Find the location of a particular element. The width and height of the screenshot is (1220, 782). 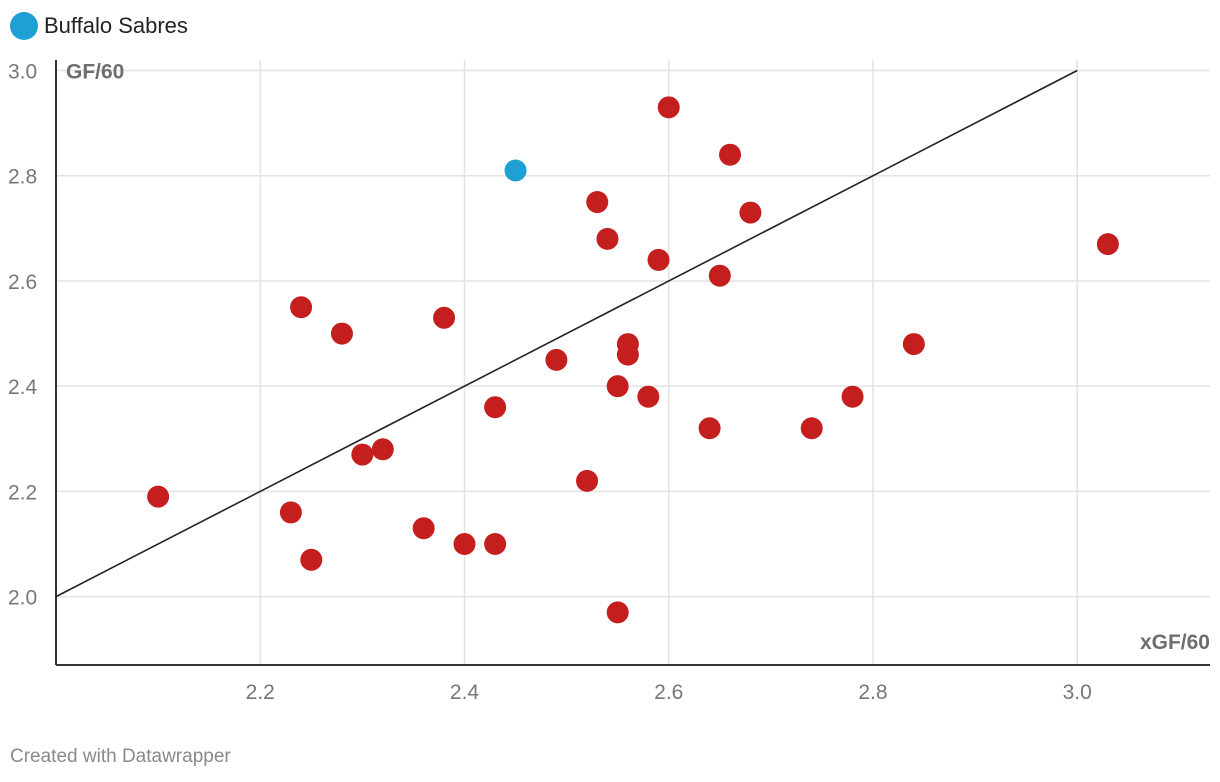

x-tick-label: 2.6 is located at coordinates (668, 692).